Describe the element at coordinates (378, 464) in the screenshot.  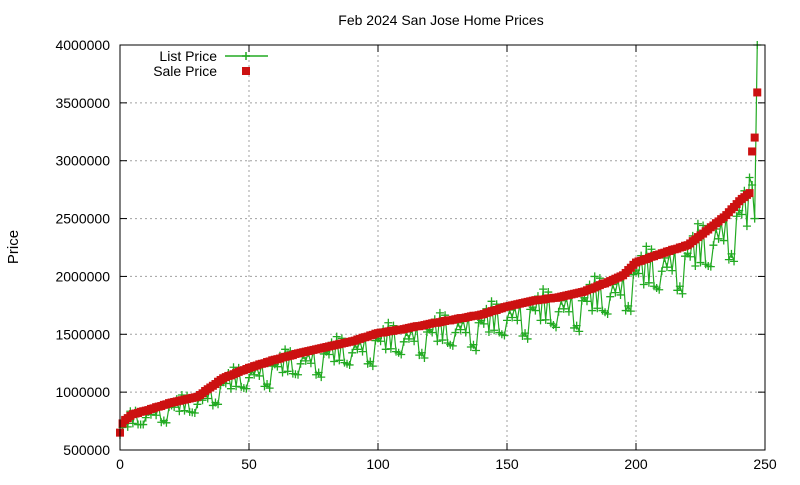
I see `x-tick-label: 100` at that location.